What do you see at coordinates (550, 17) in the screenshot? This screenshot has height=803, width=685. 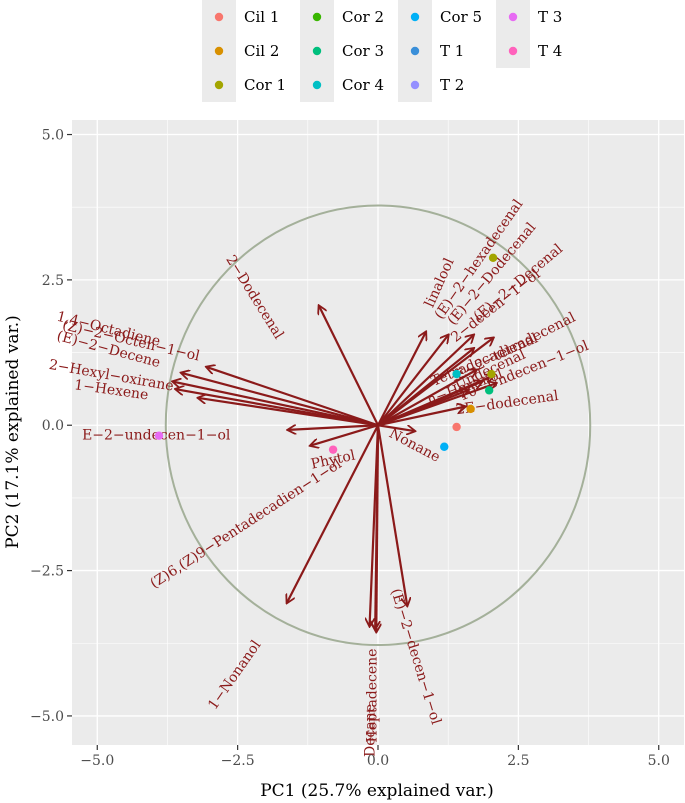 I see `legend-label: T 3` at bounding box center [550, 17].